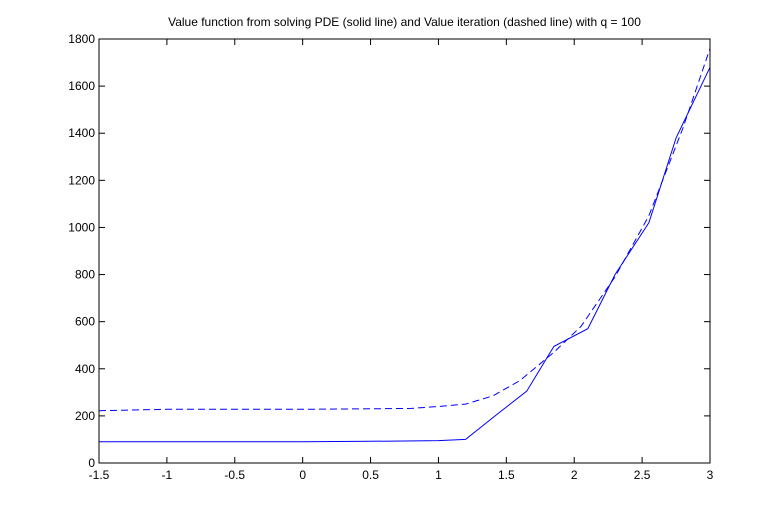 Image resolution: width=784 pixels, height=521 pixels. I want to click on y-tick-label: 1400, so click(81, 133).